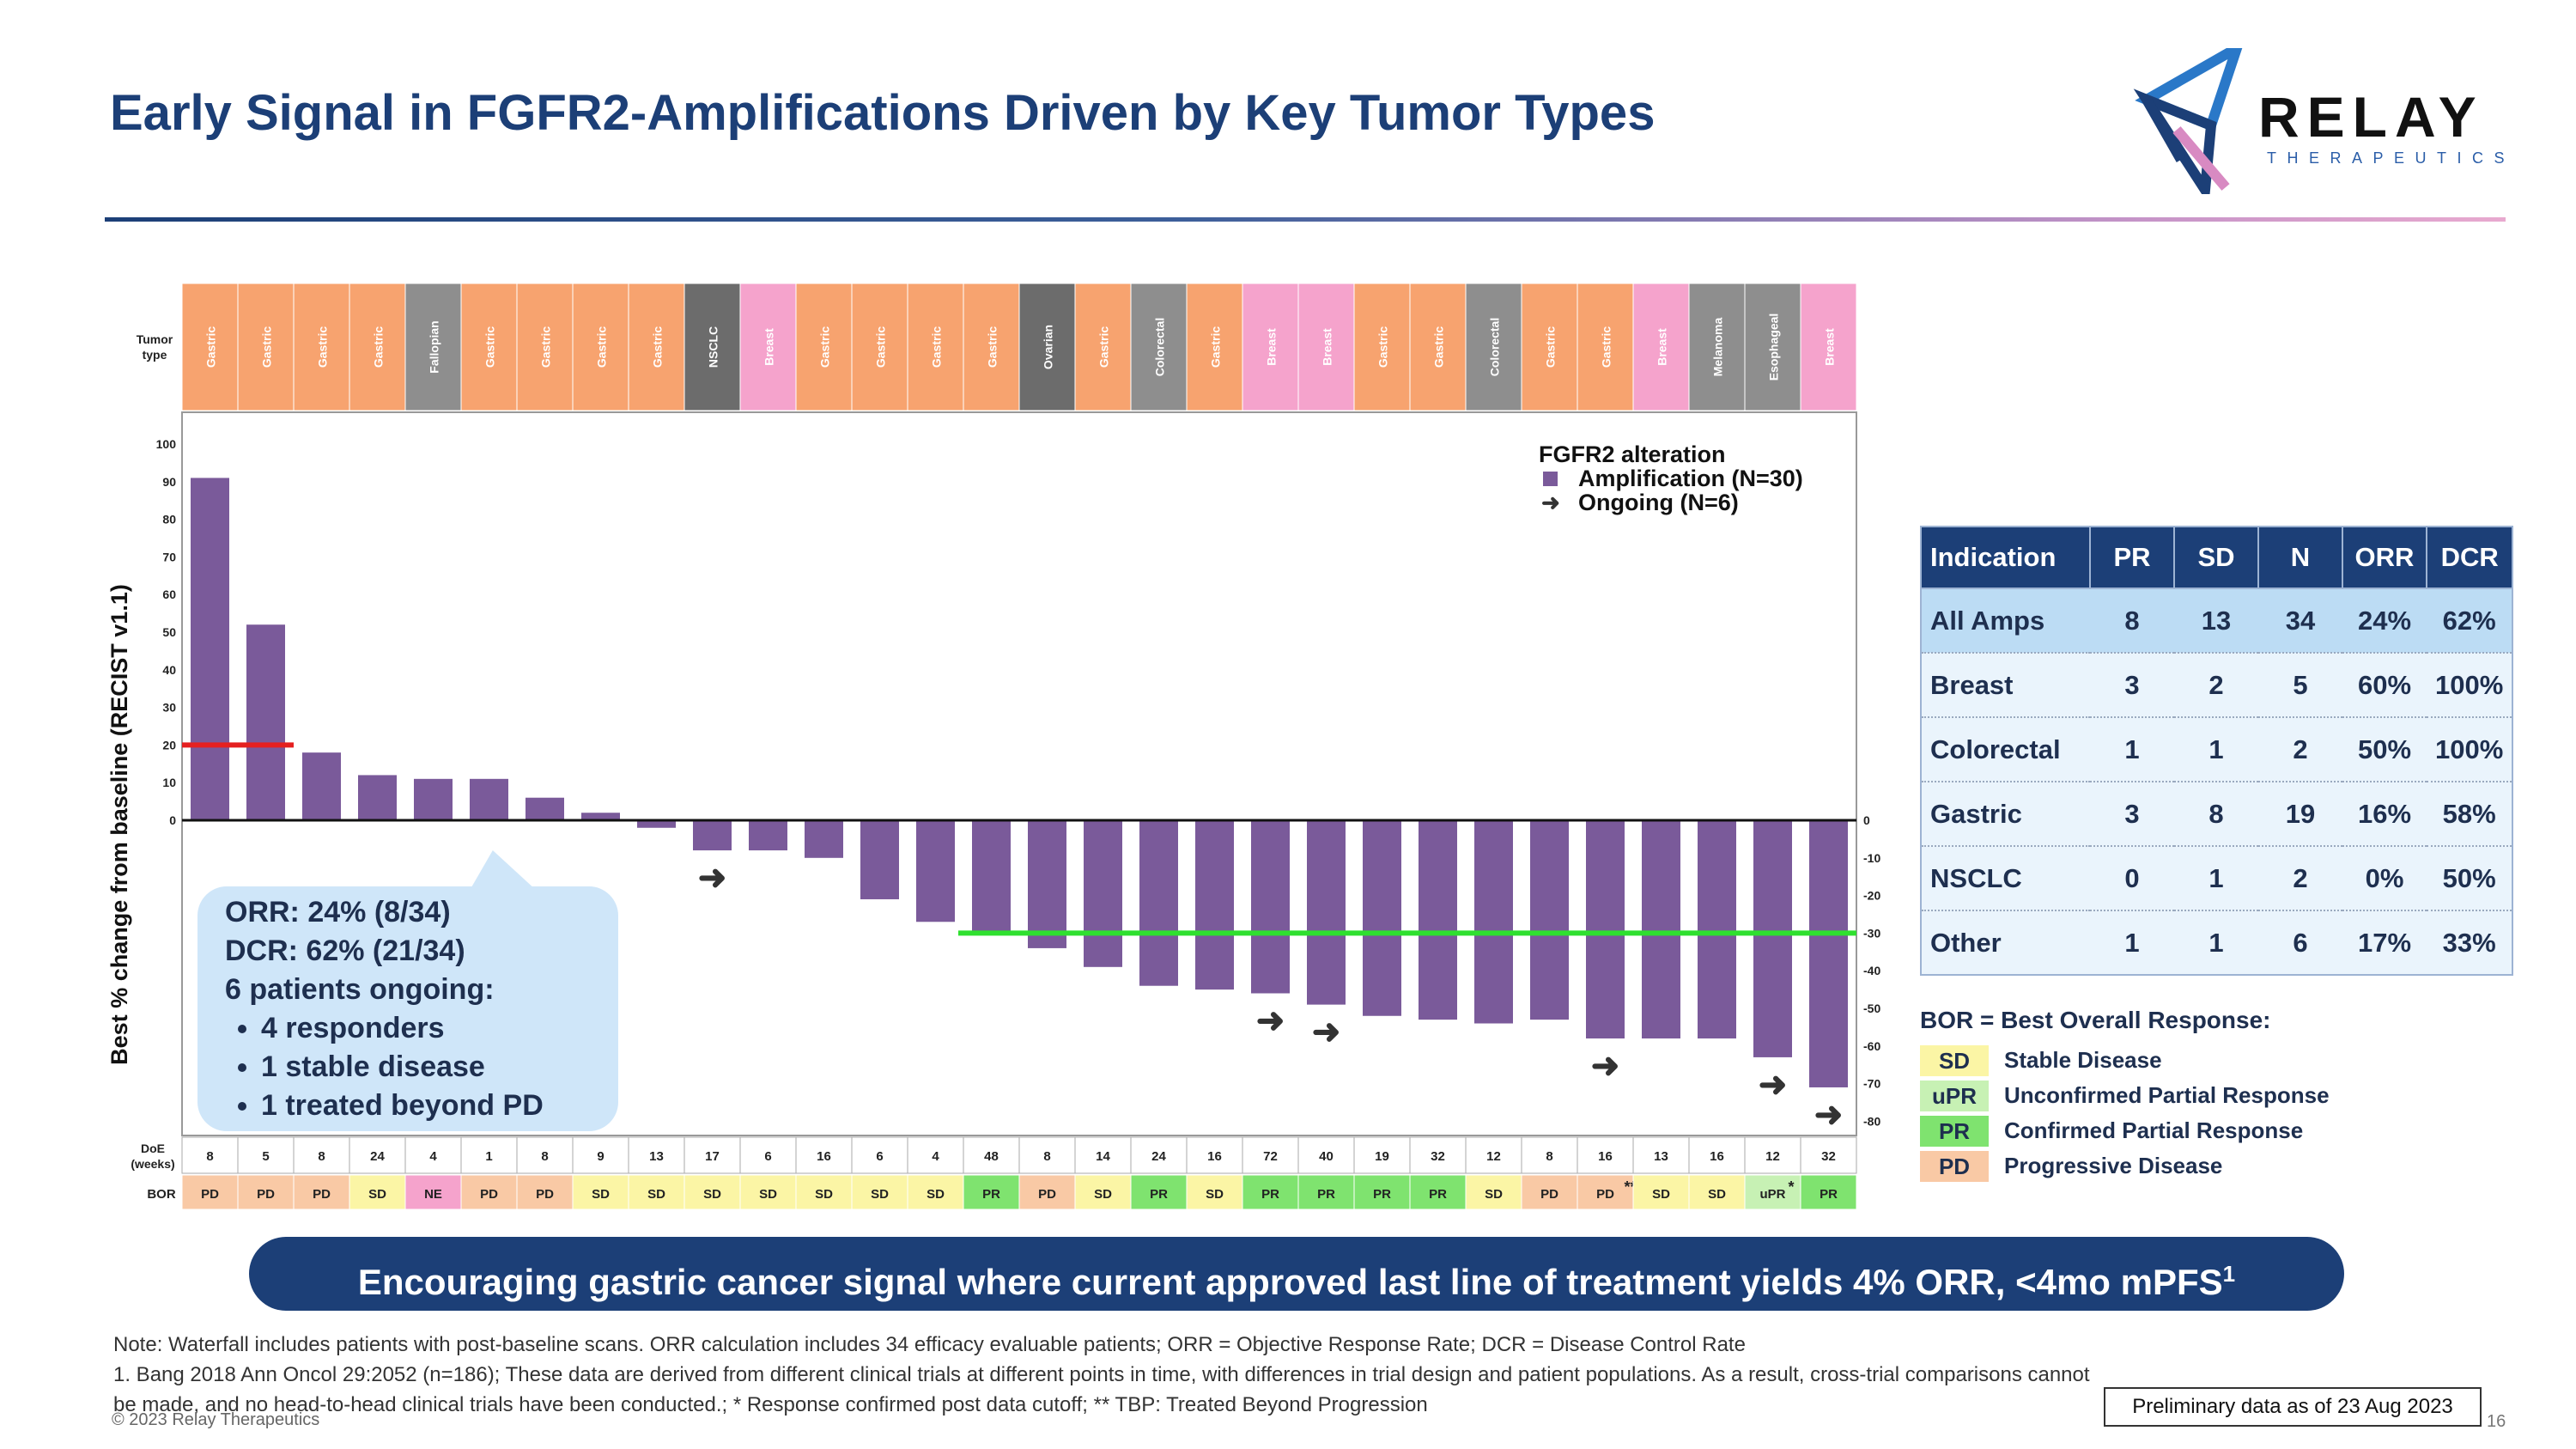  Describe the element at coordinates (345, 951) in the screenshot. I see `callout-dcr: DCR: 62% (21/34)` at that location.